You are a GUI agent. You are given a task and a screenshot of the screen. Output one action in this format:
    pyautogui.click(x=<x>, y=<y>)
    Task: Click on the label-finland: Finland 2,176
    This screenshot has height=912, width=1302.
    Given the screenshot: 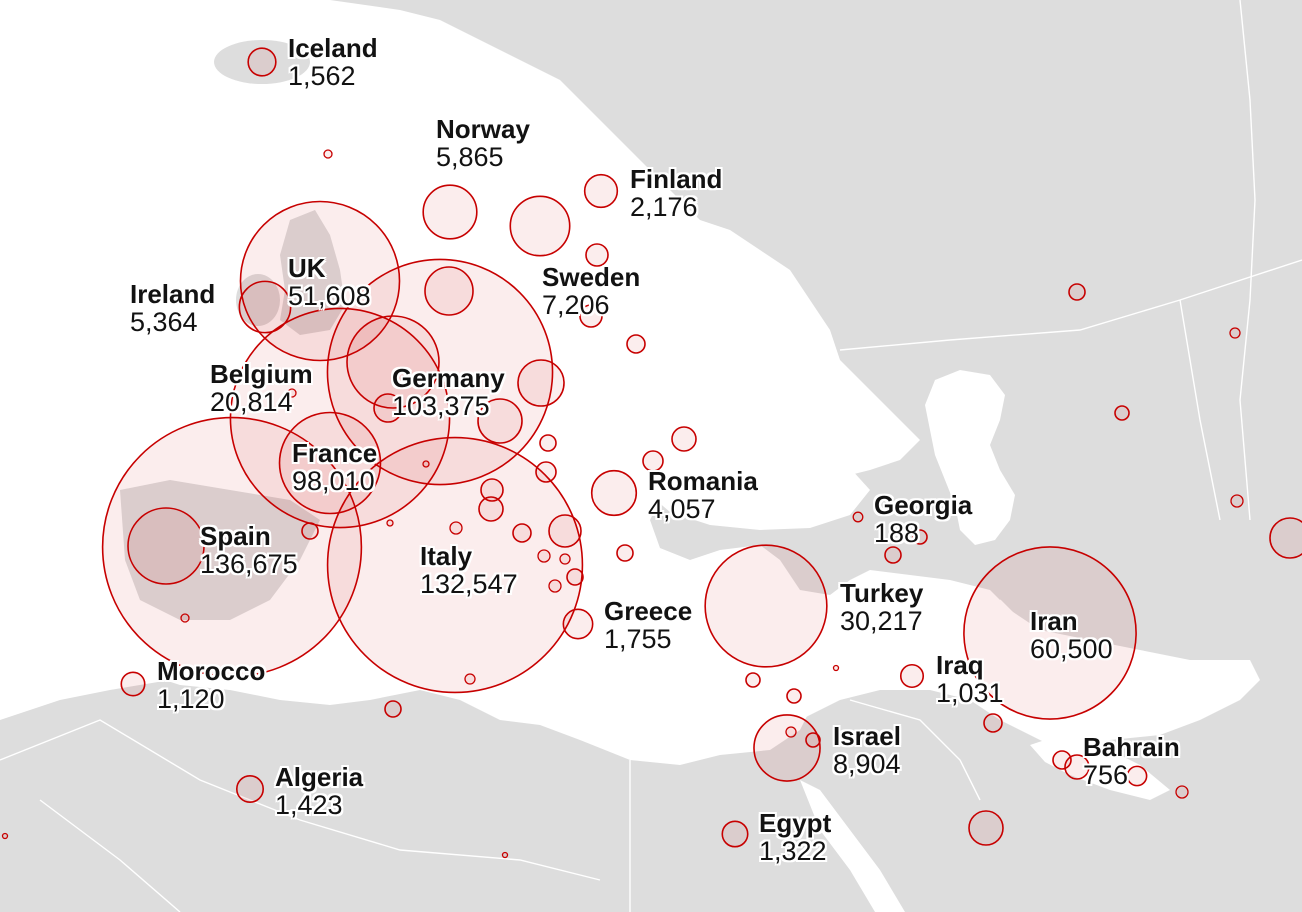 What is the action you would take?
    pyautogui.click(x=676, y=193)
    